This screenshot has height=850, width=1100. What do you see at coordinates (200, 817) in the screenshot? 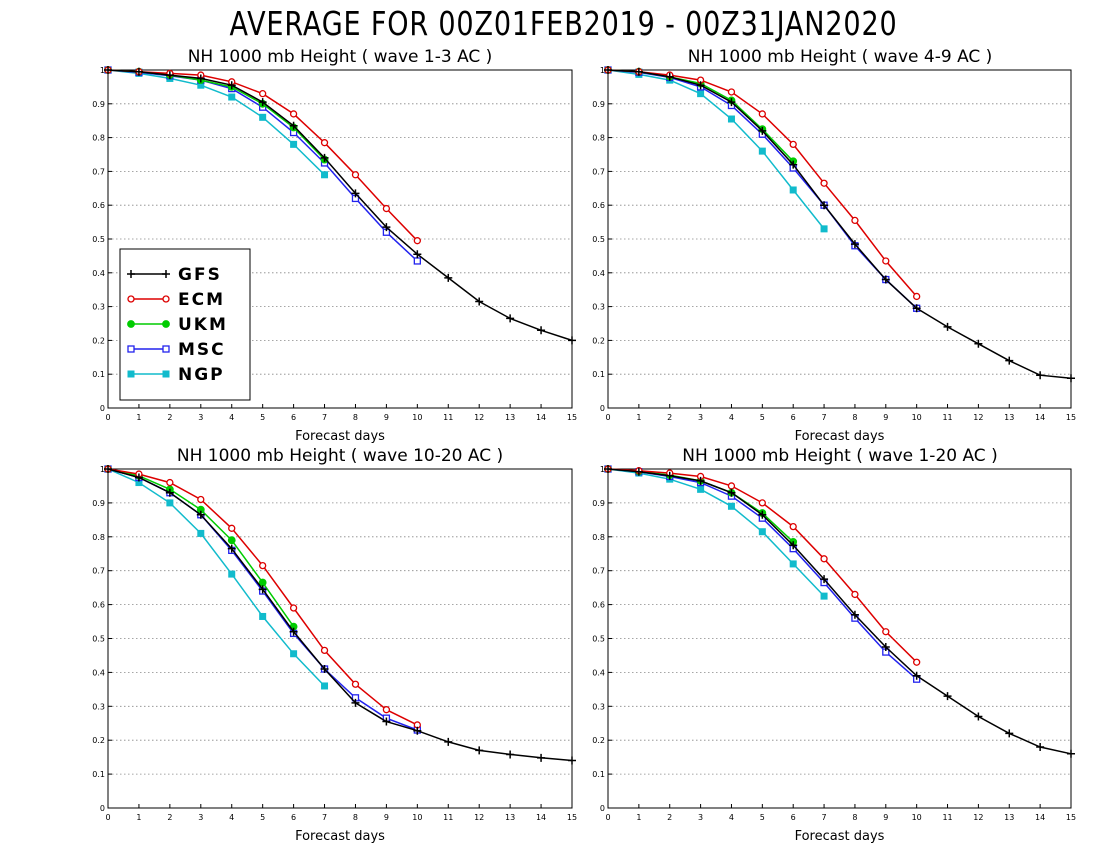
I see `x-tick-label: 3` at bounding box center [200, 817].